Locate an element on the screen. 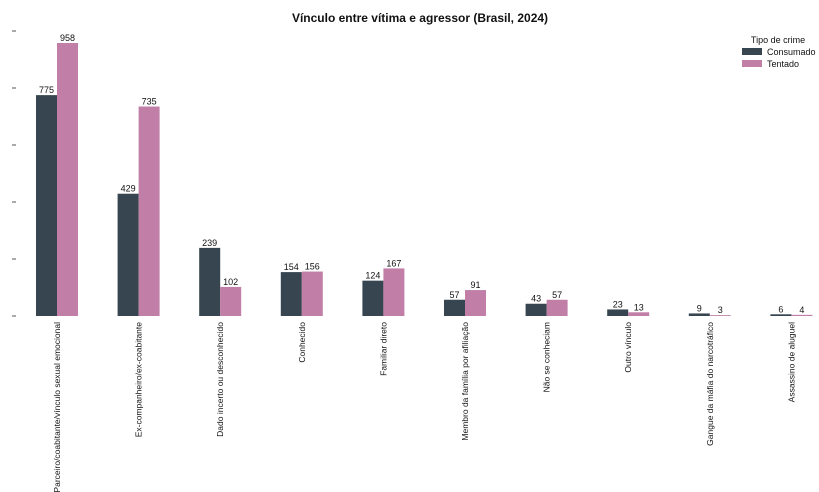 Image resolution: width=819 pixels, height=492 pixels. data-label: 91 is located at coordinates (475, 285).